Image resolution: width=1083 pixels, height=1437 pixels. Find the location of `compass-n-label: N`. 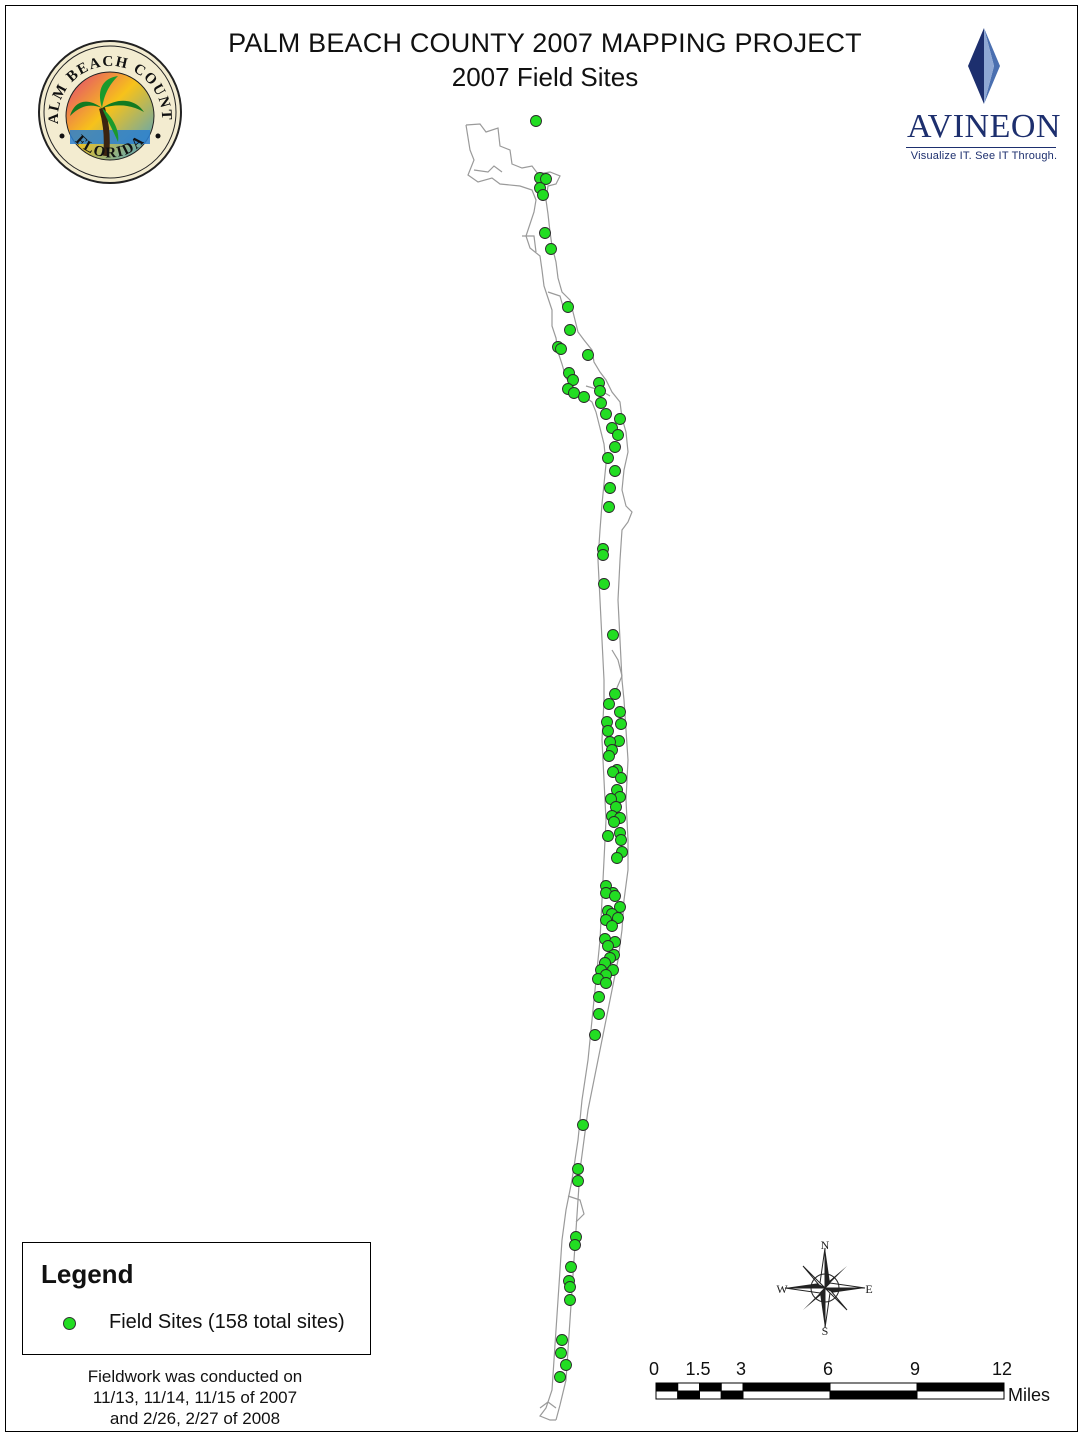

compass-n-label: N is located at coordinates (825, 1245).